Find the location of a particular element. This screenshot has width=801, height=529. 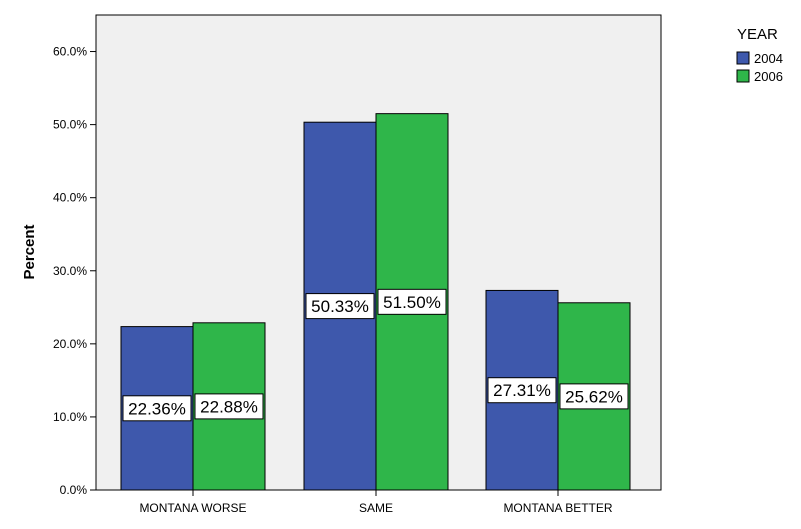

x-tick-label: MONTANA WORSE is located at coordinates (192, 508).